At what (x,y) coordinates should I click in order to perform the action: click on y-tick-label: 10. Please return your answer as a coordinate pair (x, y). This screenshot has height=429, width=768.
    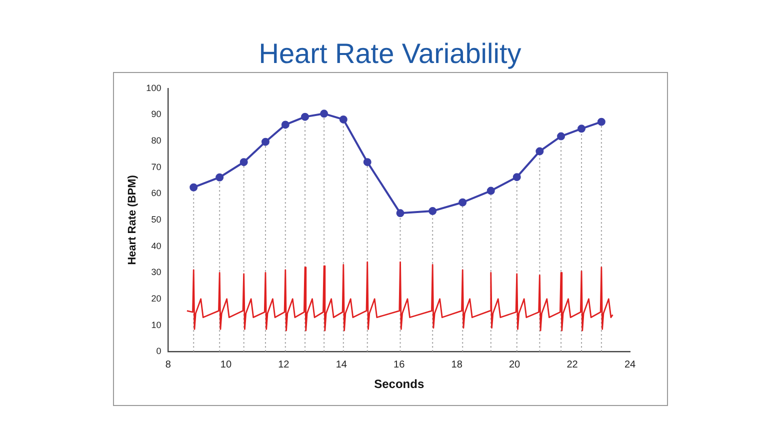
    Looking at the image, I should click on (156, 325).